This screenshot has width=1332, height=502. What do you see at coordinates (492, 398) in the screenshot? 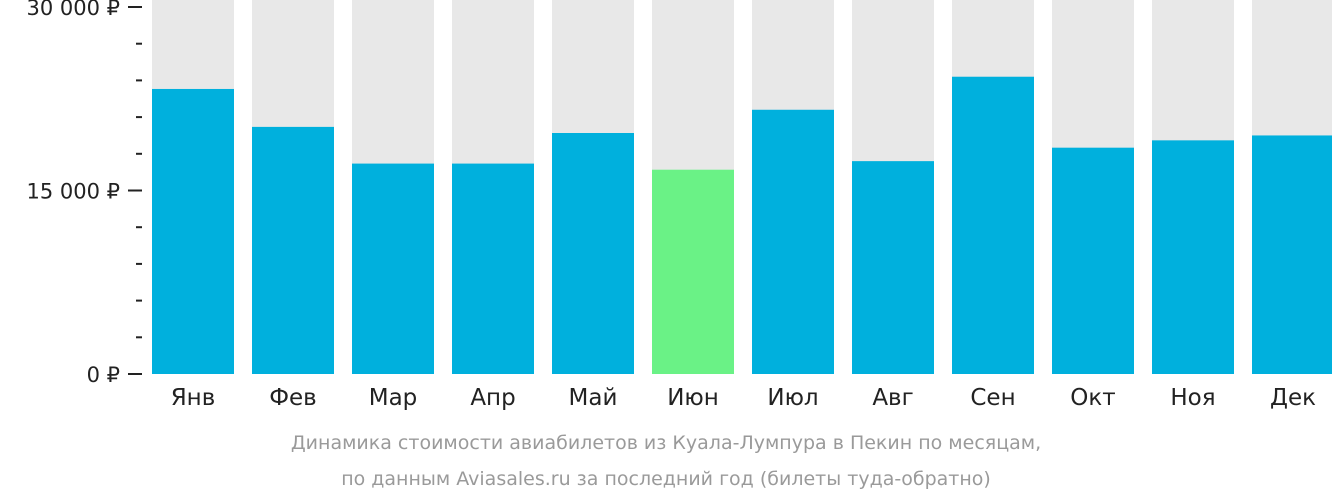
I see `x-tick-label: Апр` at bounding box center [492, 398].